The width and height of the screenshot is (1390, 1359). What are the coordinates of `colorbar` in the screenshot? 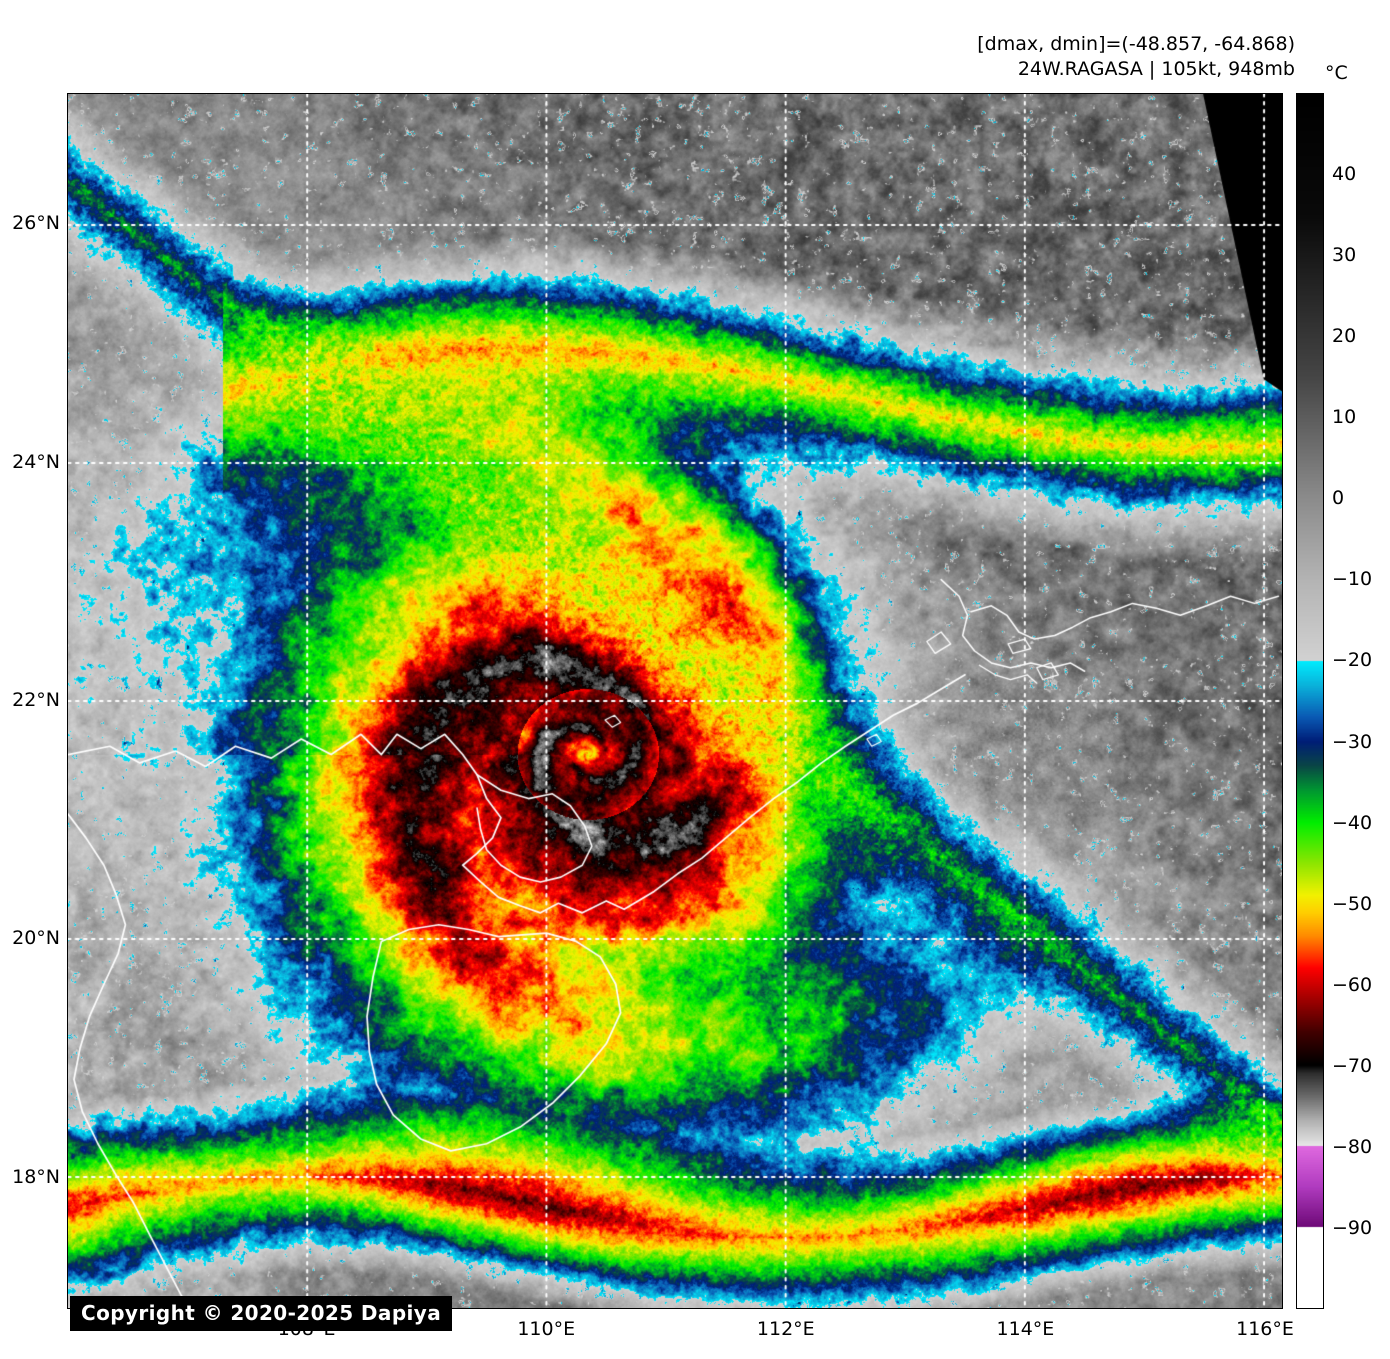 It's located at (1310, 701).